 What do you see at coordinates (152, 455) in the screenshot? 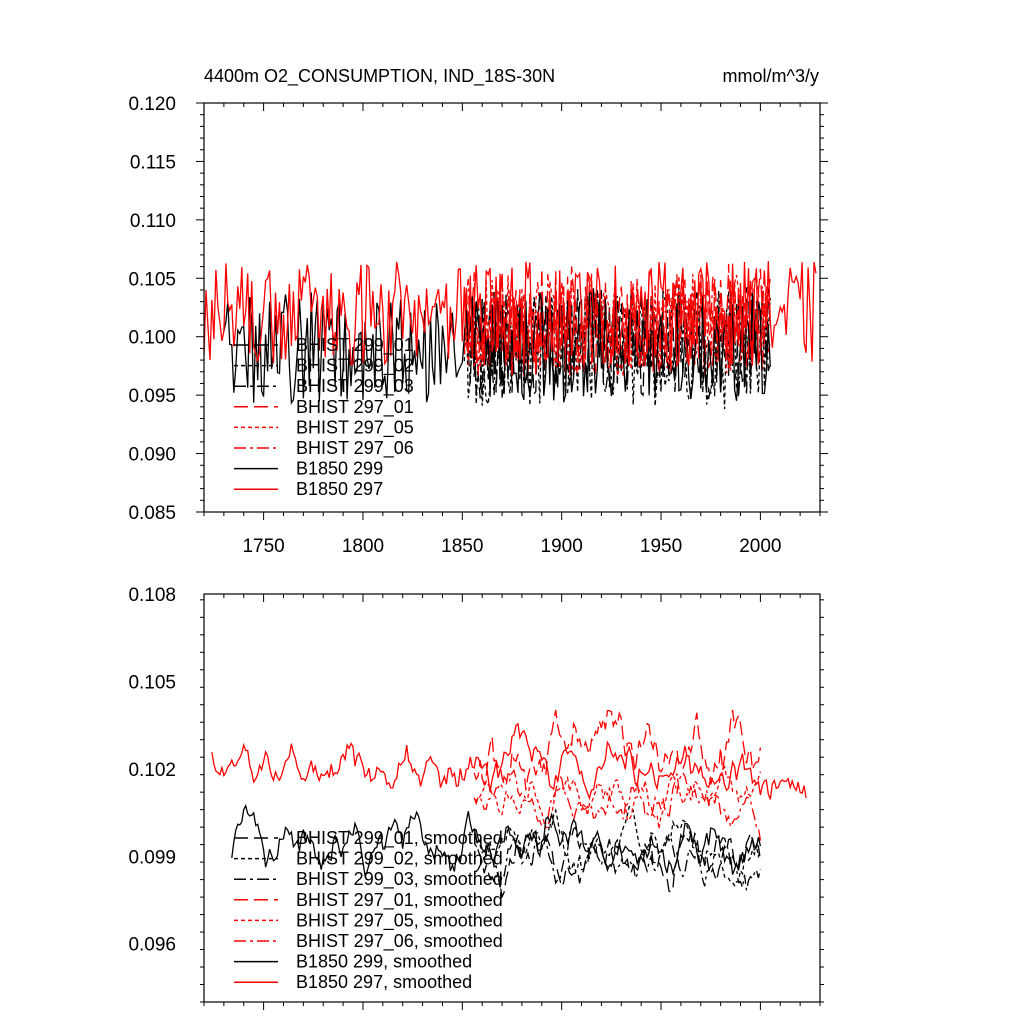
I see `y-tick-label: 0.090` at bounding box center [152, 455].